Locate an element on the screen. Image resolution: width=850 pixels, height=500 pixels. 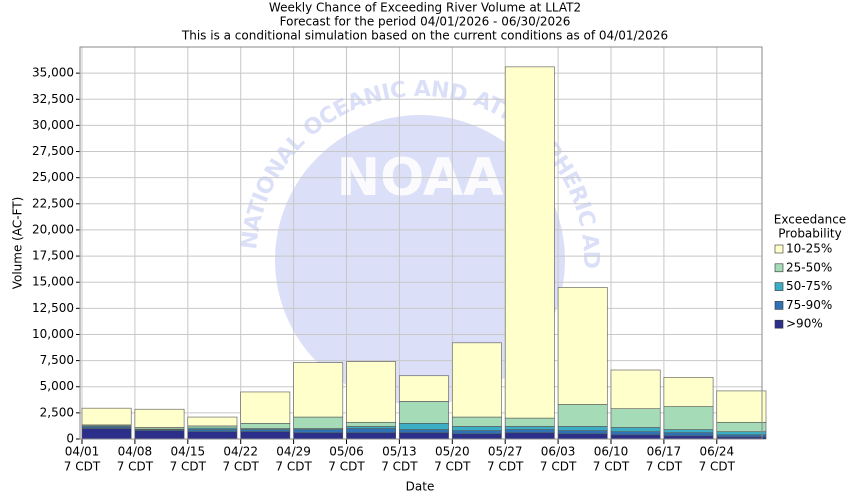
legend-title: Exceedance is located at coordinates (810, 220).